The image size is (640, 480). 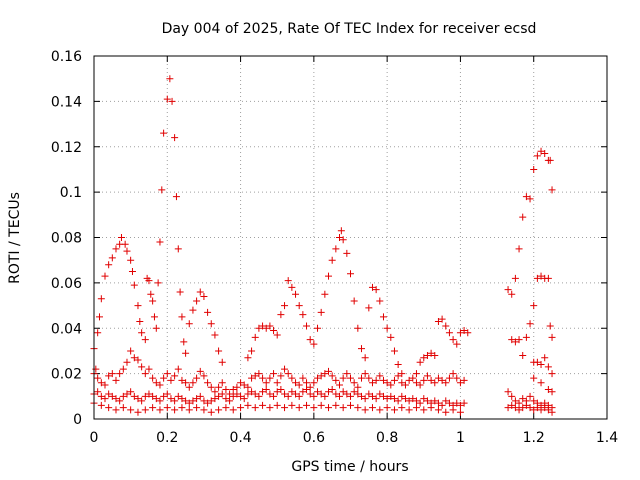 What do you see at coordinates (66, 284) in the screenshot?
I see `y-tick-label: 0.06` at bounding box center [66, 284].